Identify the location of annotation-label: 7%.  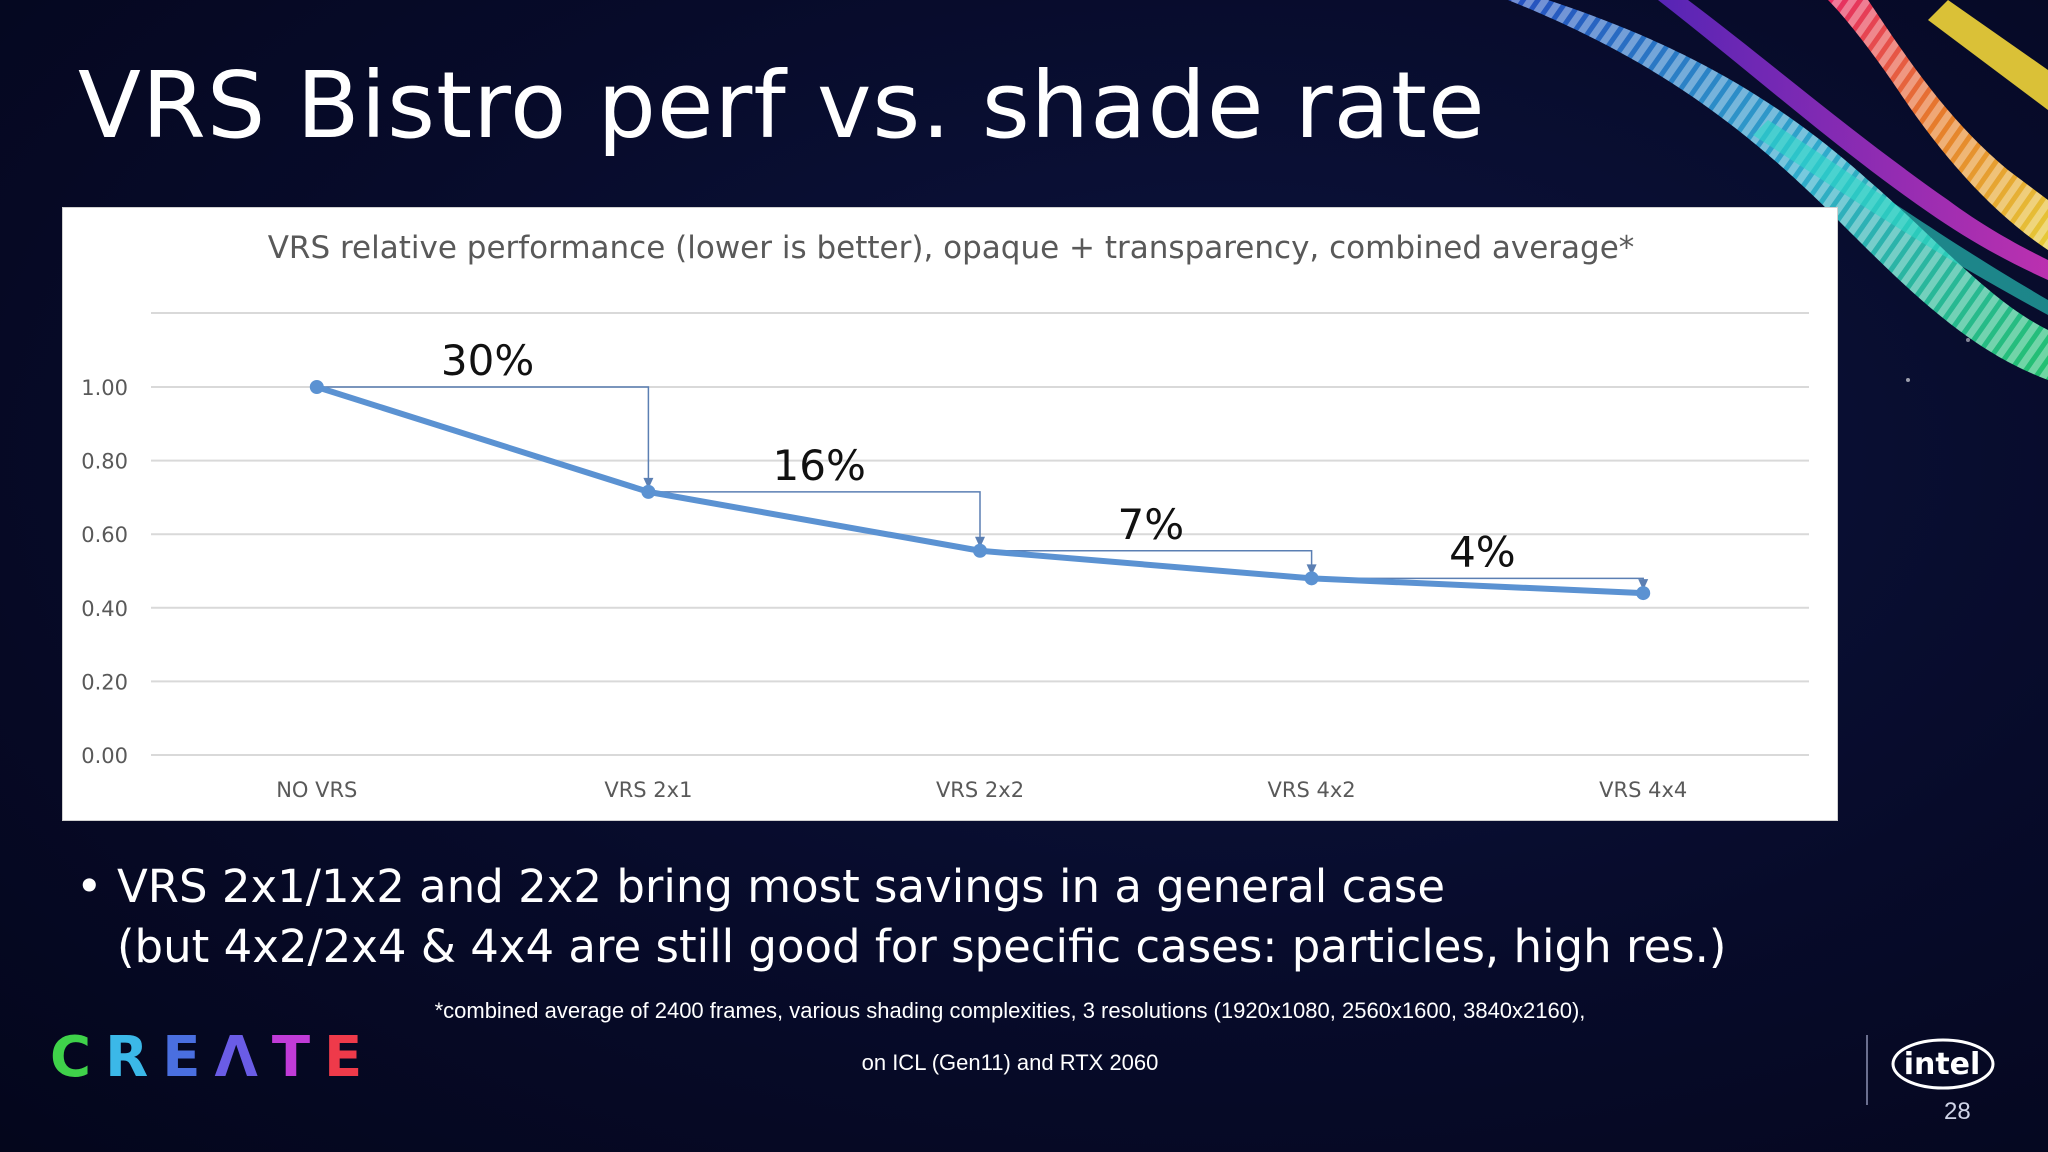
(1150, 524).